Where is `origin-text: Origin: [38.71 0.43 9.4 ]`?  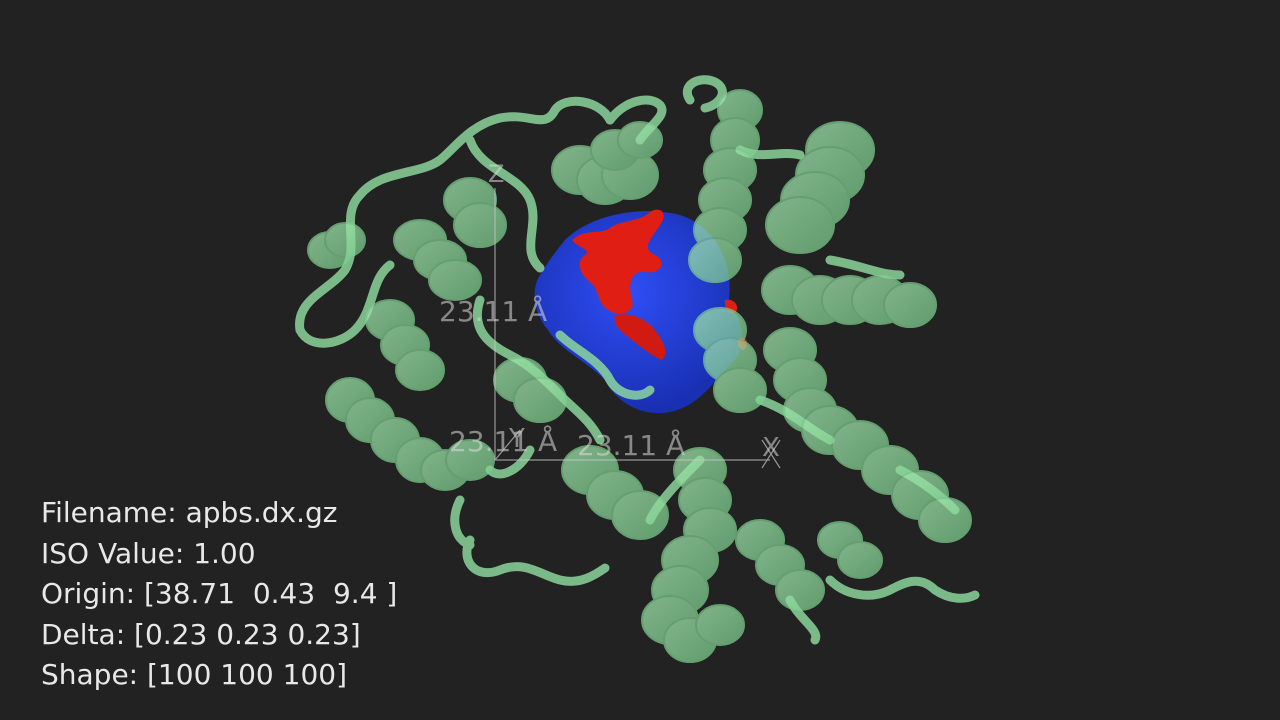 origin-text: Origin: [38.71 0.43 9.4 ] is located at coordinates (219, 593).